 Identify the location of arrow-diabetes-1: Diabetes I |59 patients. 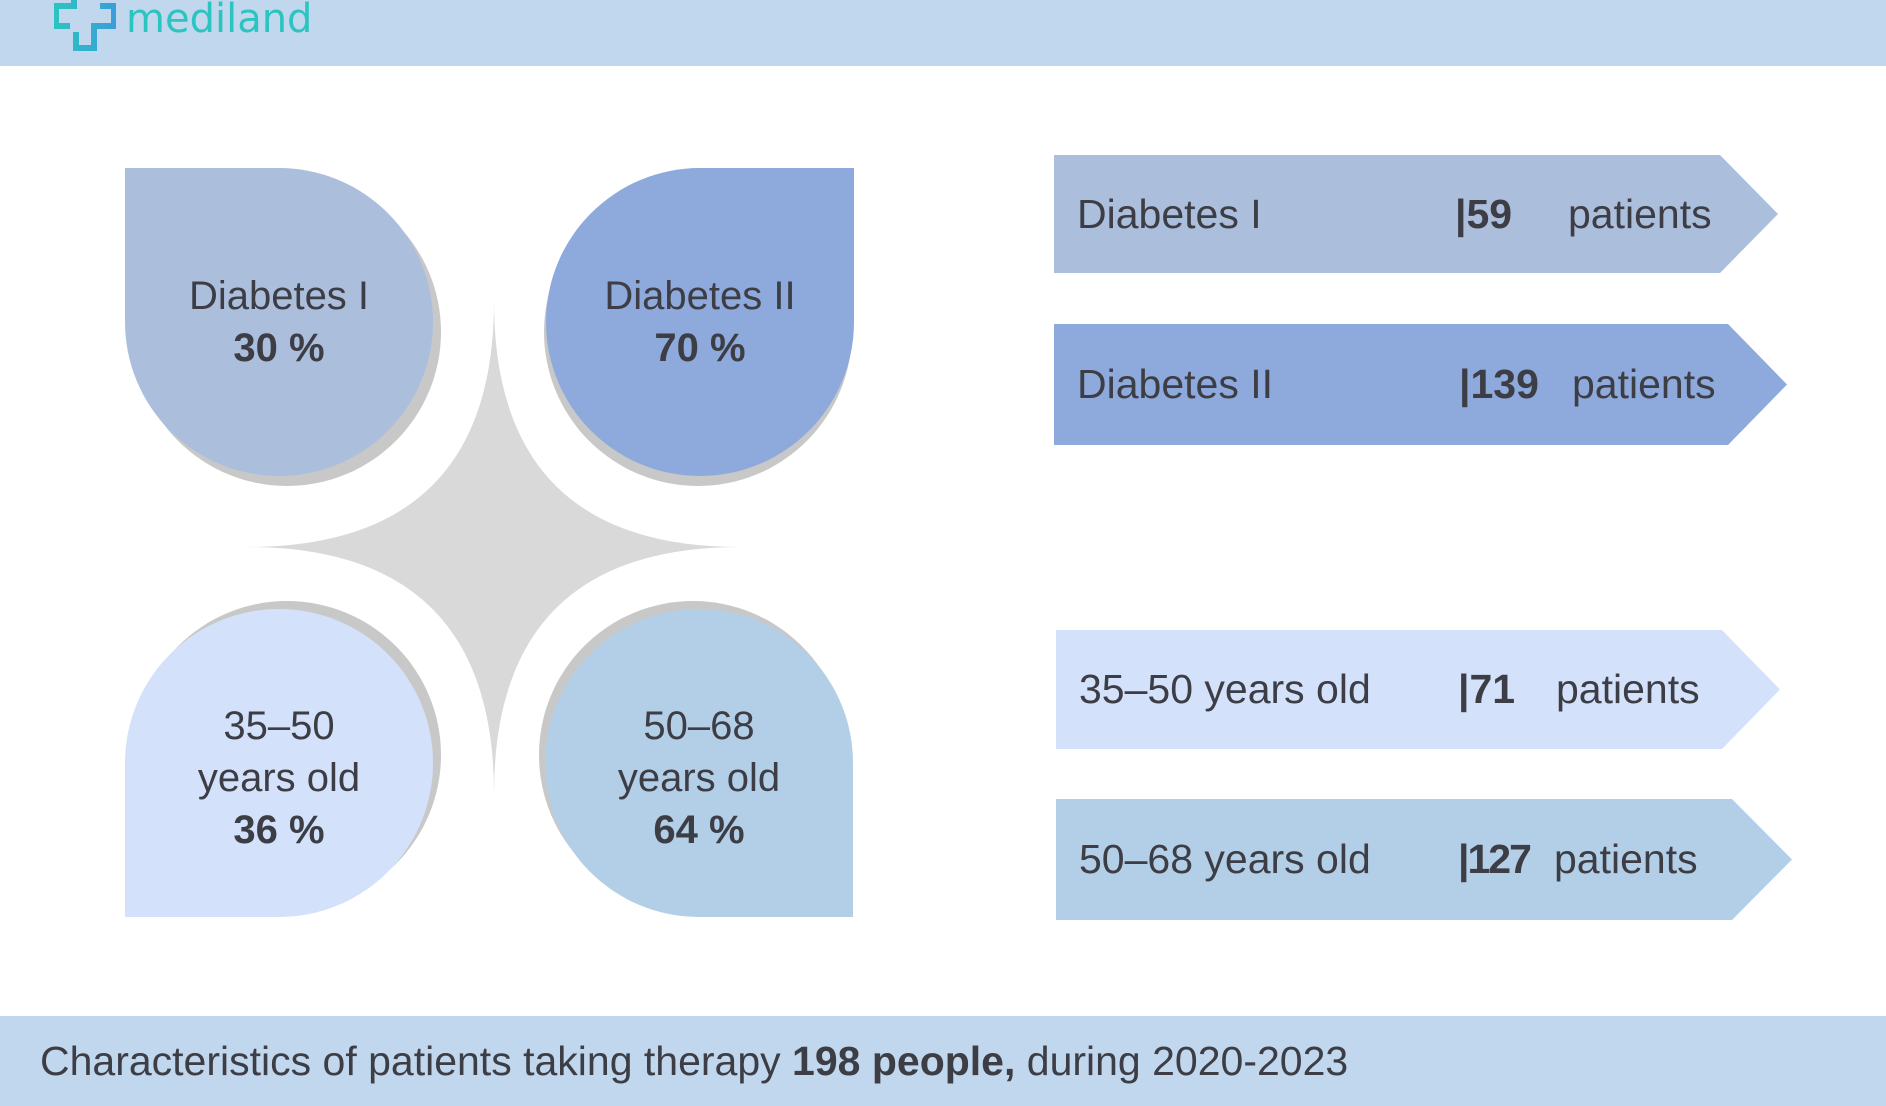
(1416, 214).